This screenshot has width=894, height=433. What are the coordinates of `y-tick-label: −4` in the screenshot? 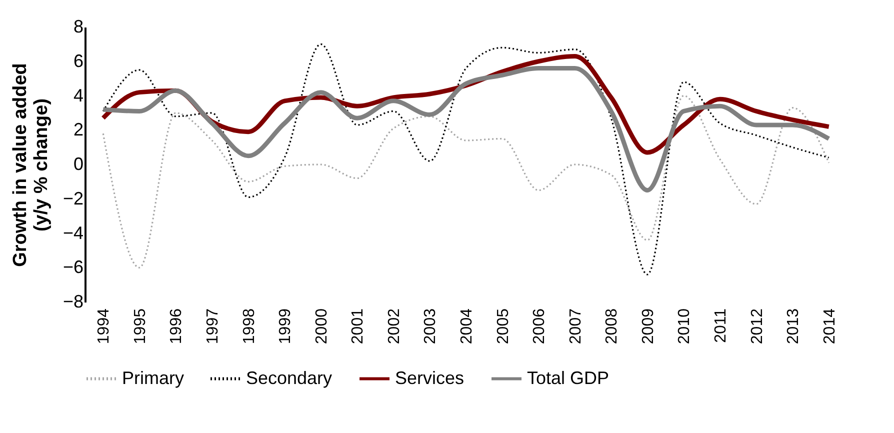 It's located at (73, 232).